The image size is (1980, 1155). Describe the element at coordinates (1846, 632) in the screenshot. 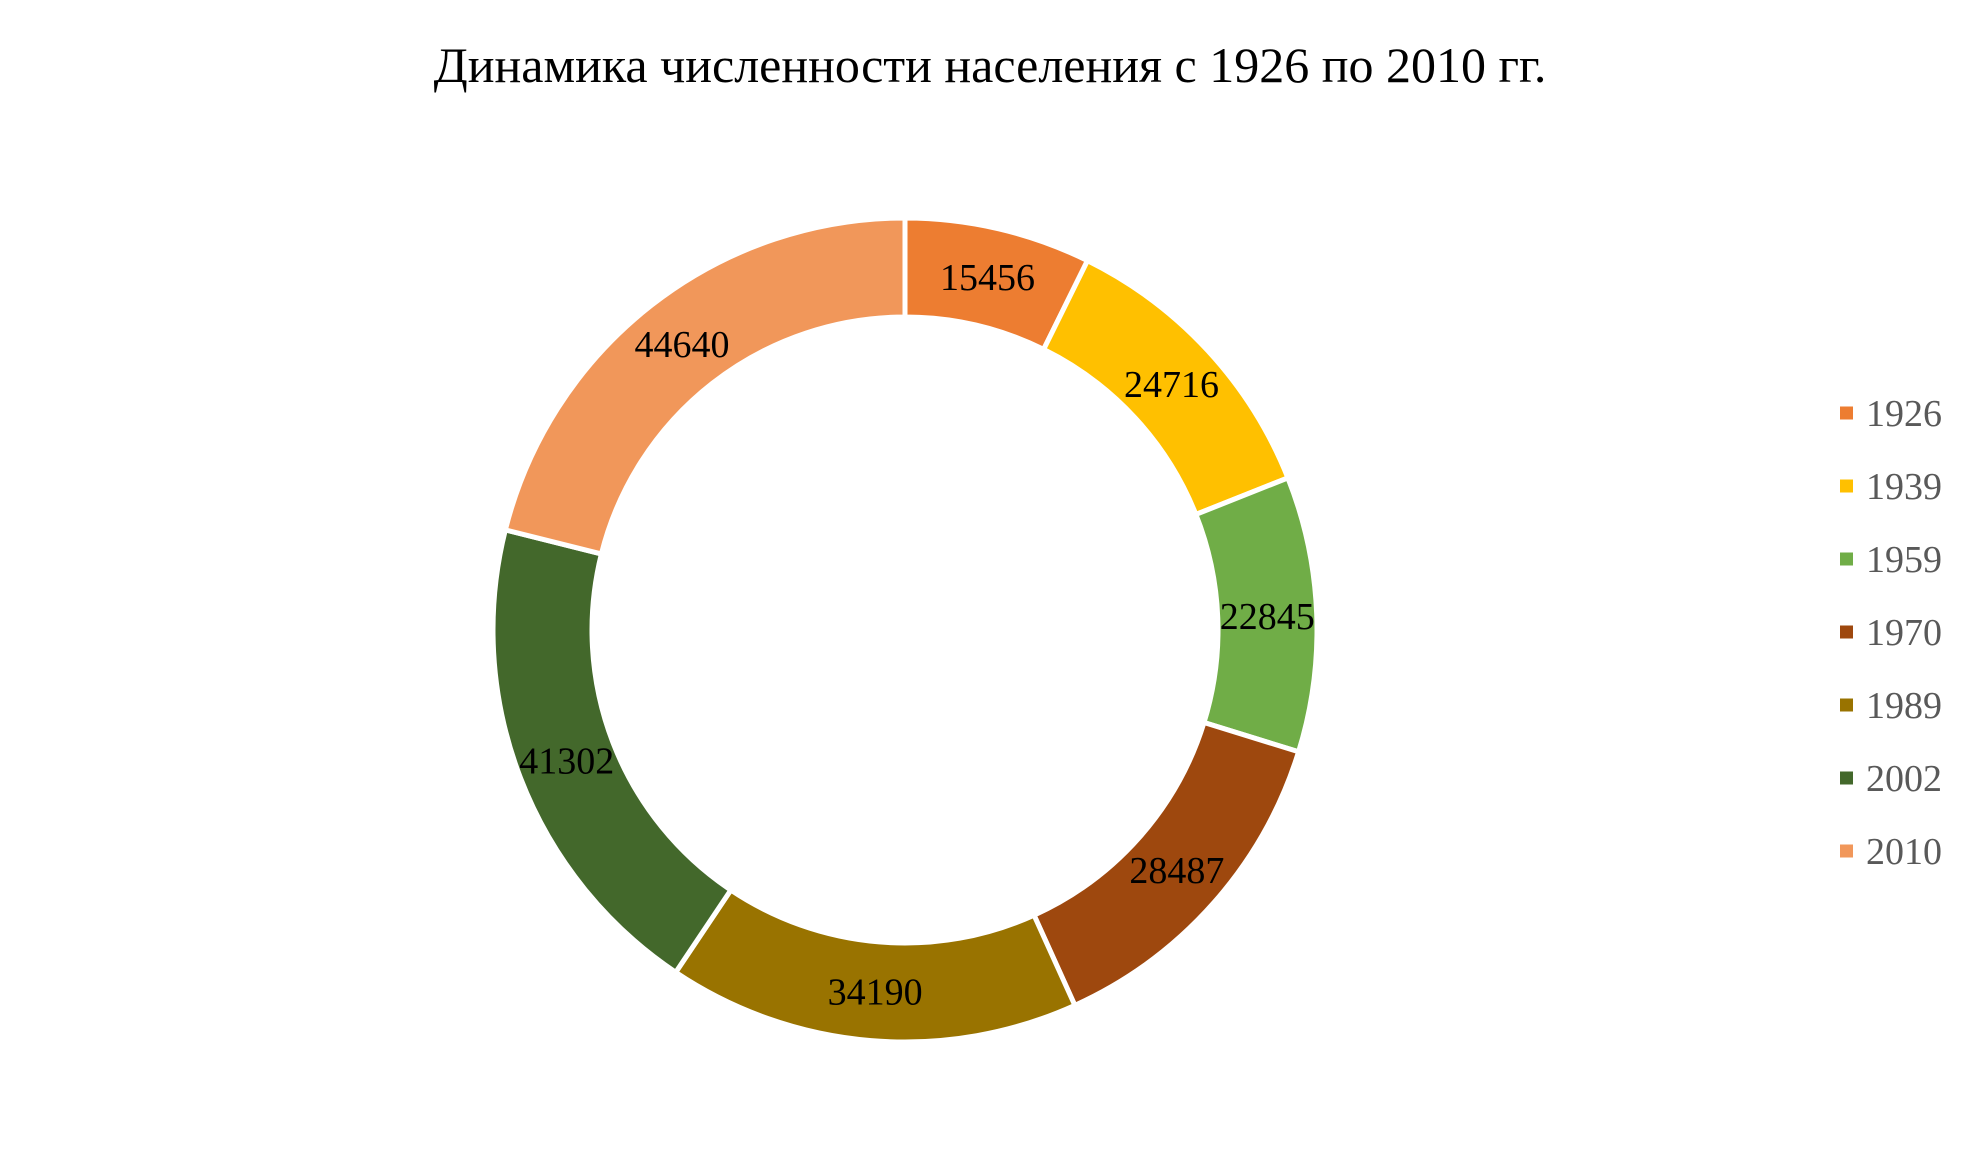

I see `legend-swatch-1970` at that location.